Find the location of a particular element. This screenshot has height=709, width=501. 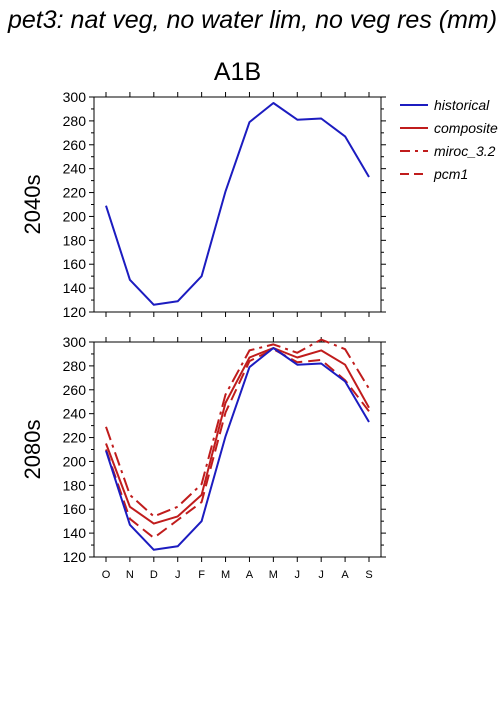

series-line-pcm1 is located at coordinates (237, 443).